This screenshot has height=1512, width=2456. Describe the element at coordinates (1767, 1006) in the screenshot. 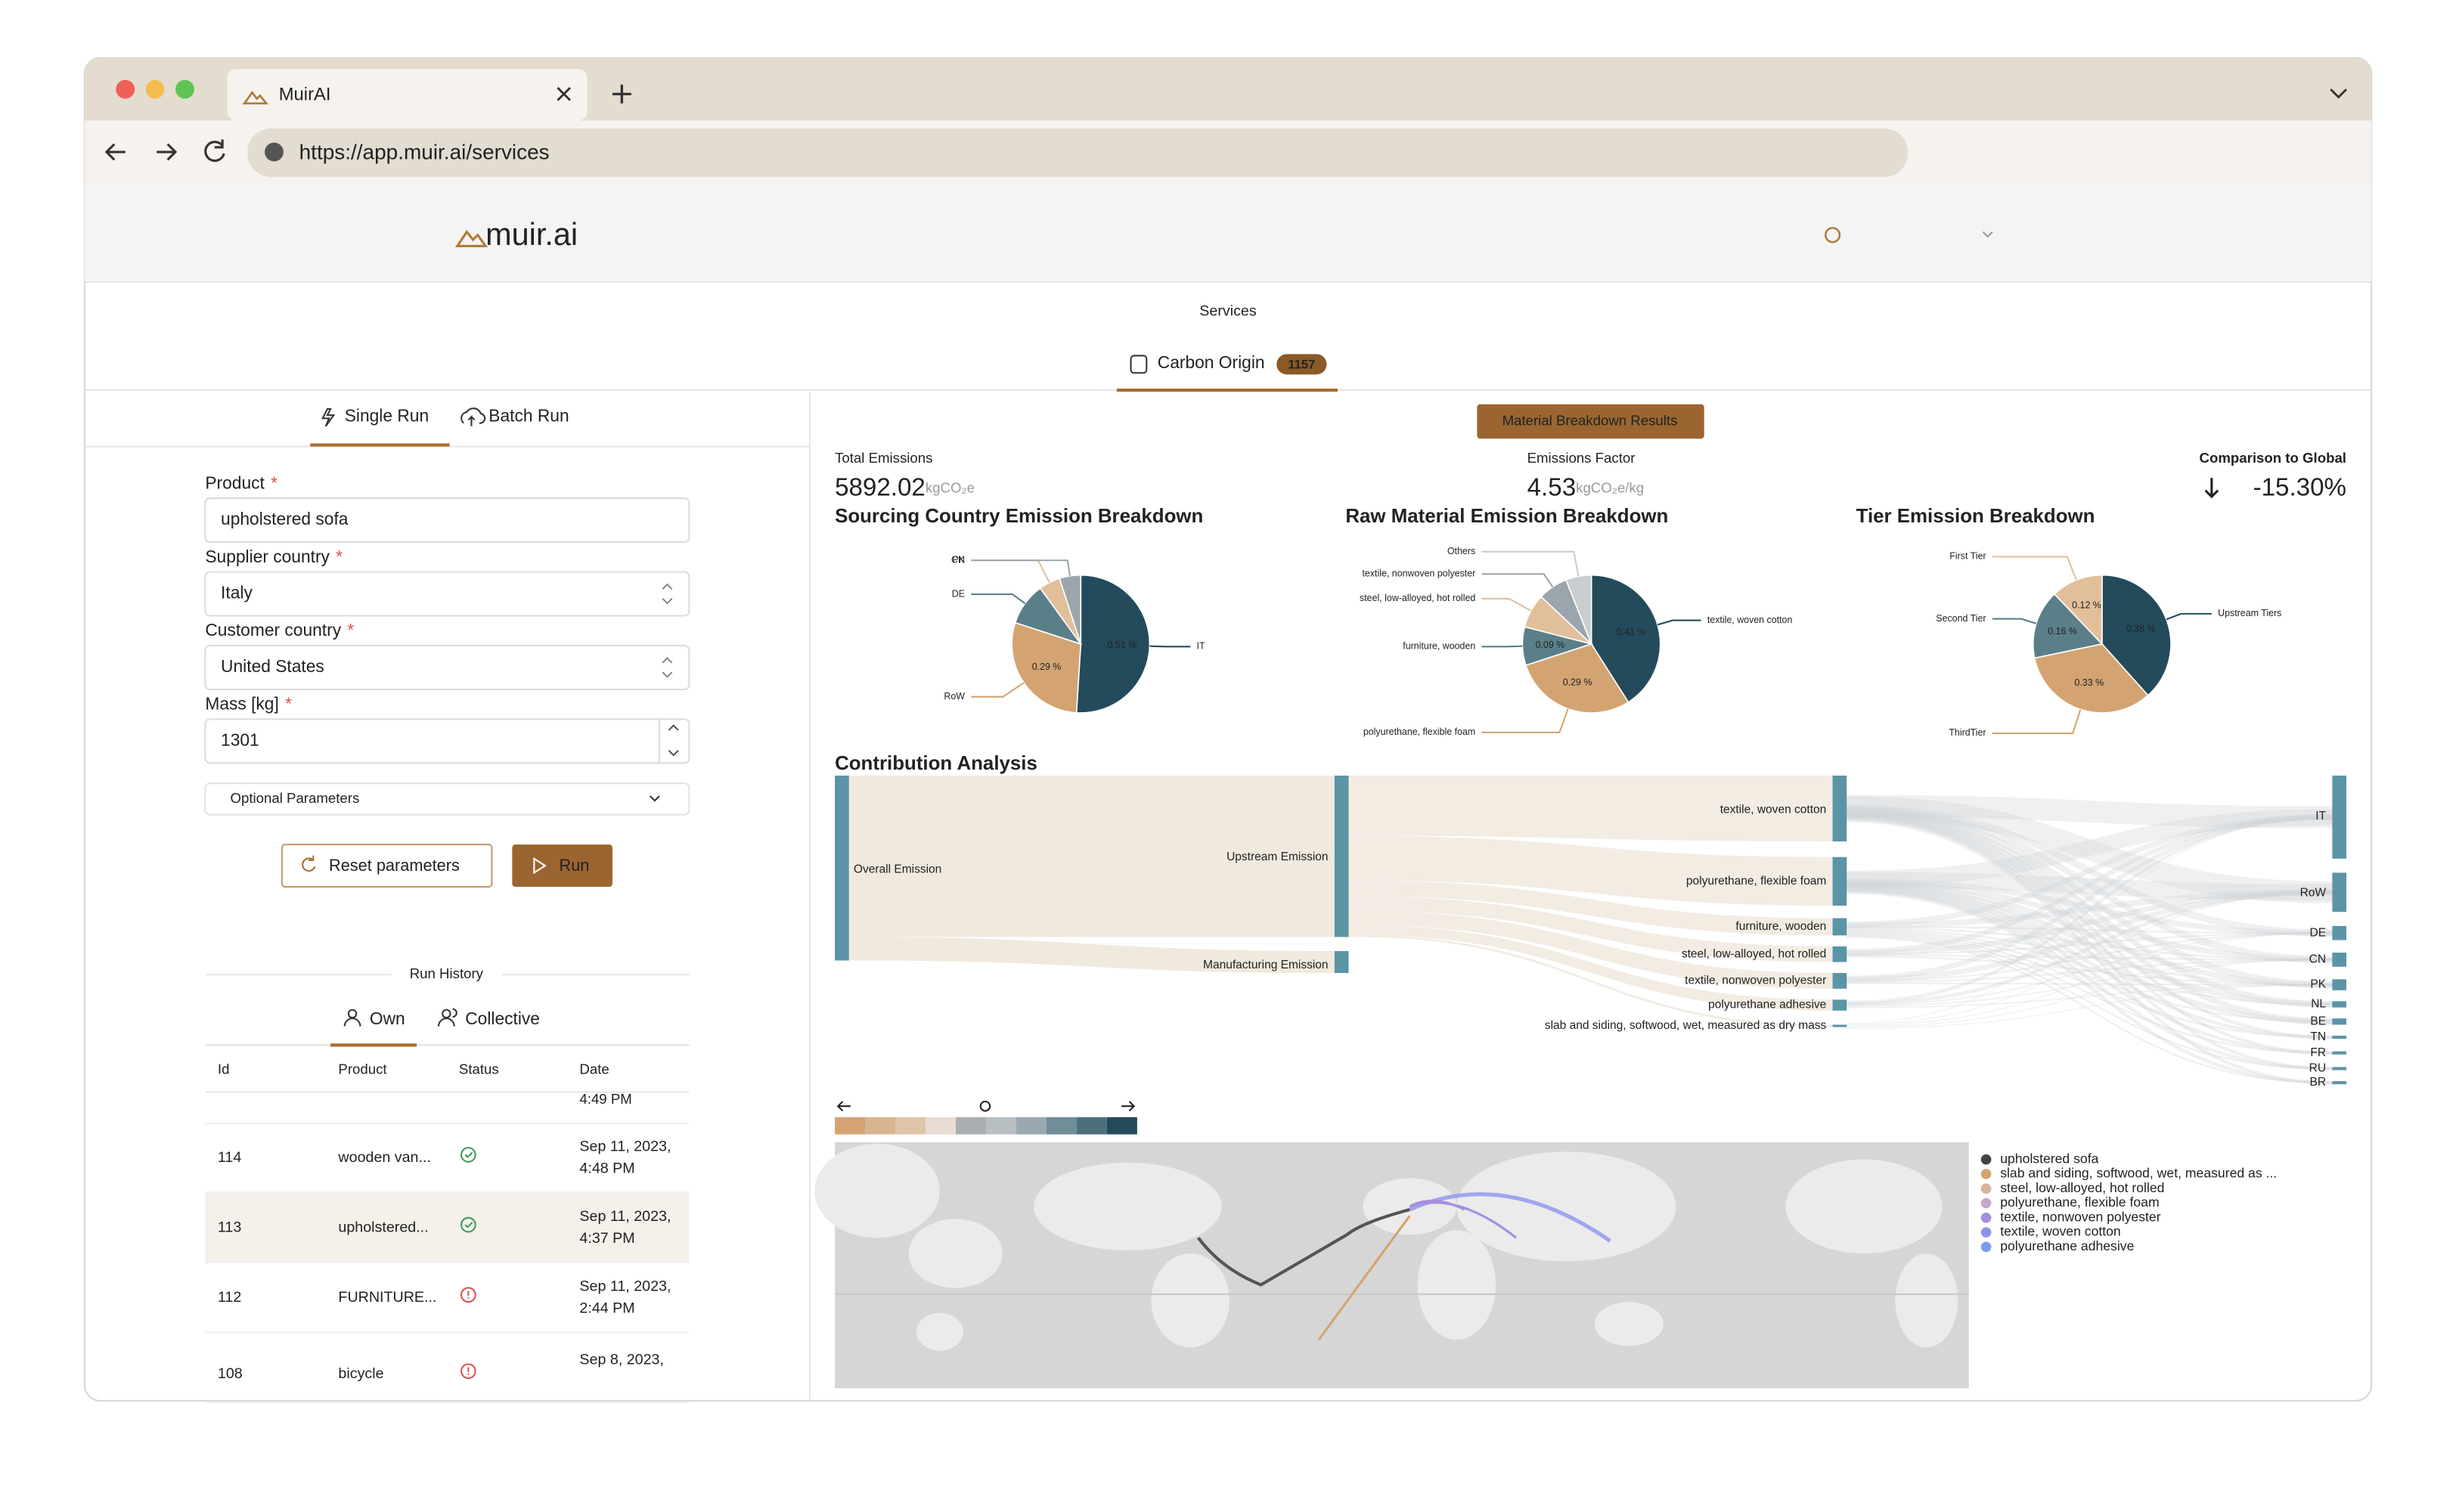

I see `node-label: polyurethane adhesive` at that location.